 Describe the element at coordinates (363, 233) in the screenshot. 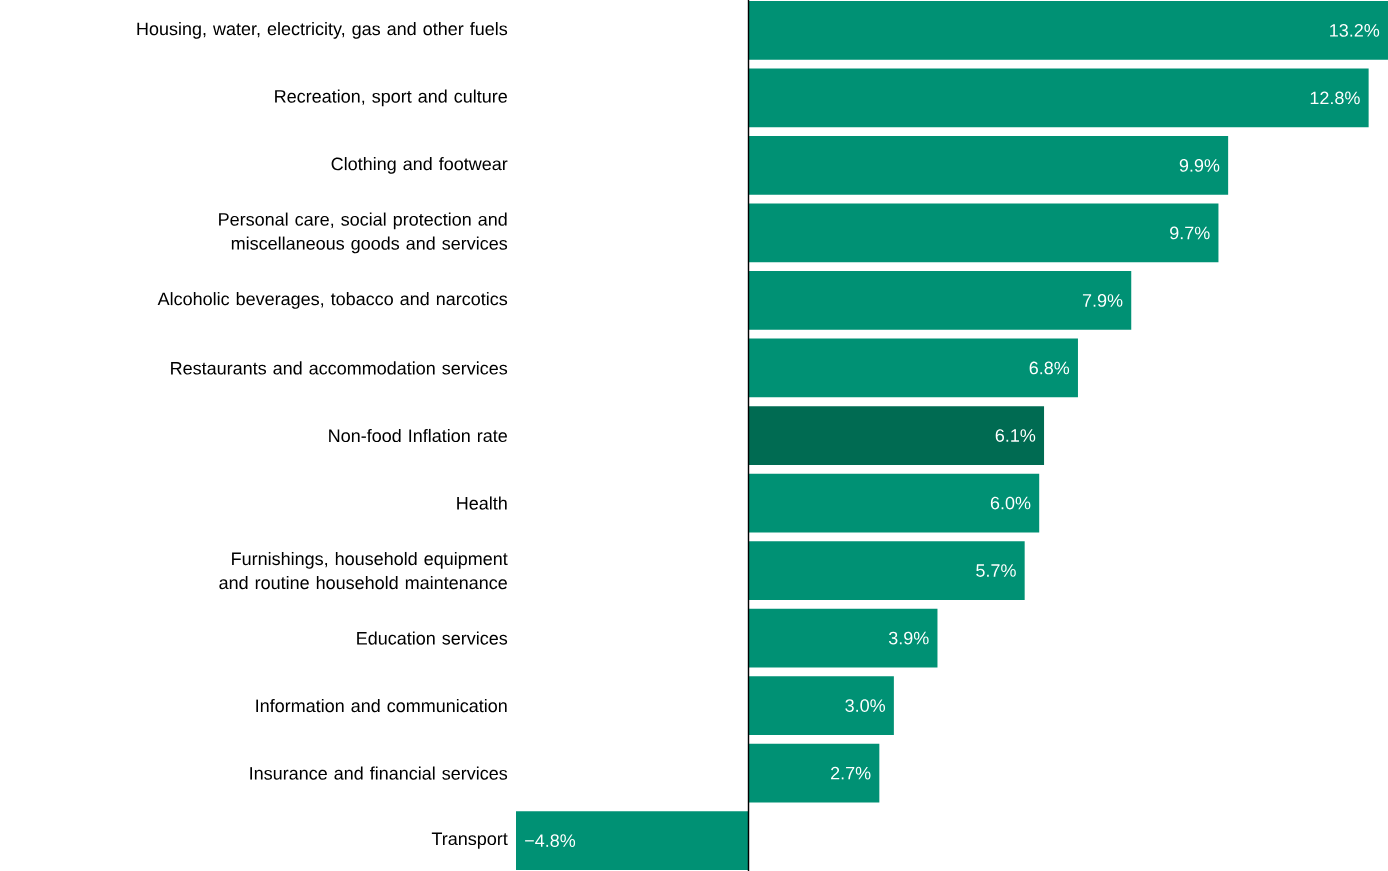

I see `y-tick-label: Personal care, social protection and miscellaneous goods and services` at that location.